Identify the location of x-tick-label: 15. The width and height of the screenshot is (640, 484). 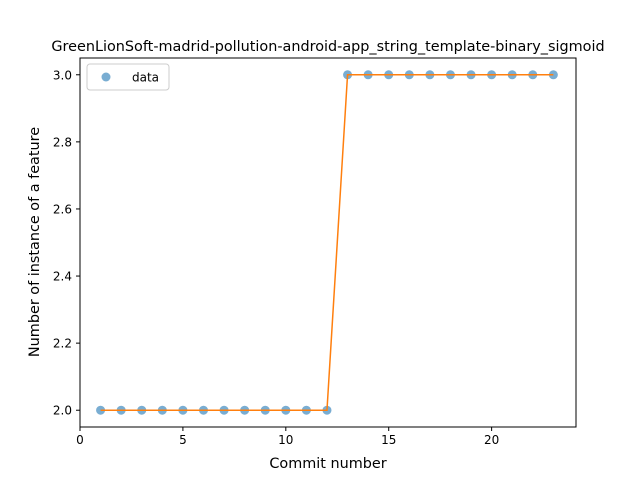
(388, 440).